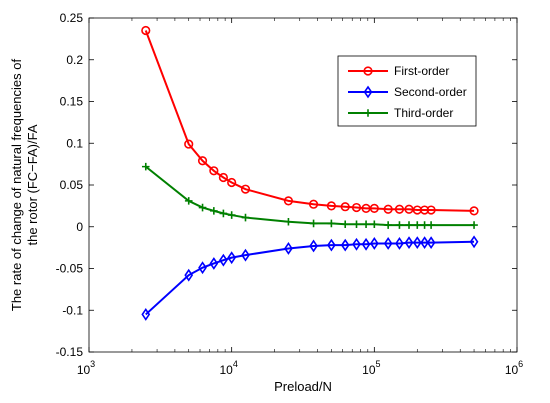  What do you see at coordinates (310, 278) in the screenshot?
I see `series-second-order` at bounding box center [310, 278].